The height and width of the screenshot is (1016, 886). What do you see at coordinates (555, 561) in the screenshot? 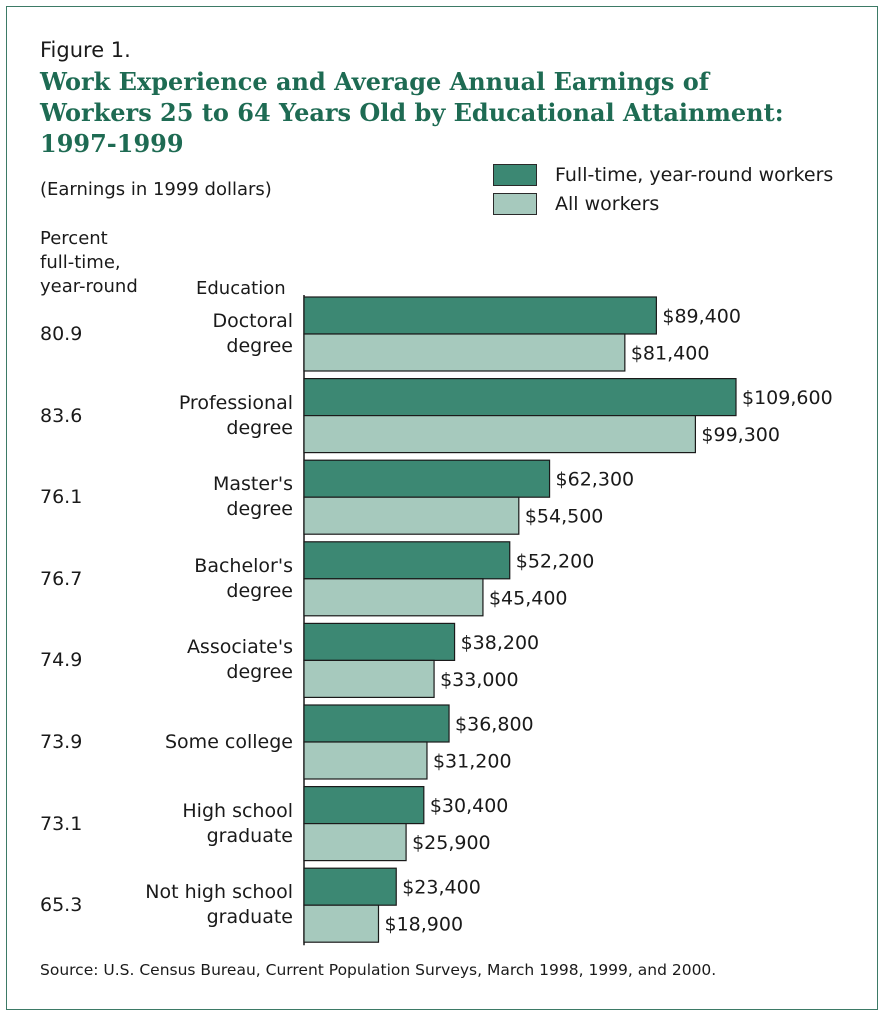
I see `data-label-full-time: $52,200` at bounding box center [555, 561].